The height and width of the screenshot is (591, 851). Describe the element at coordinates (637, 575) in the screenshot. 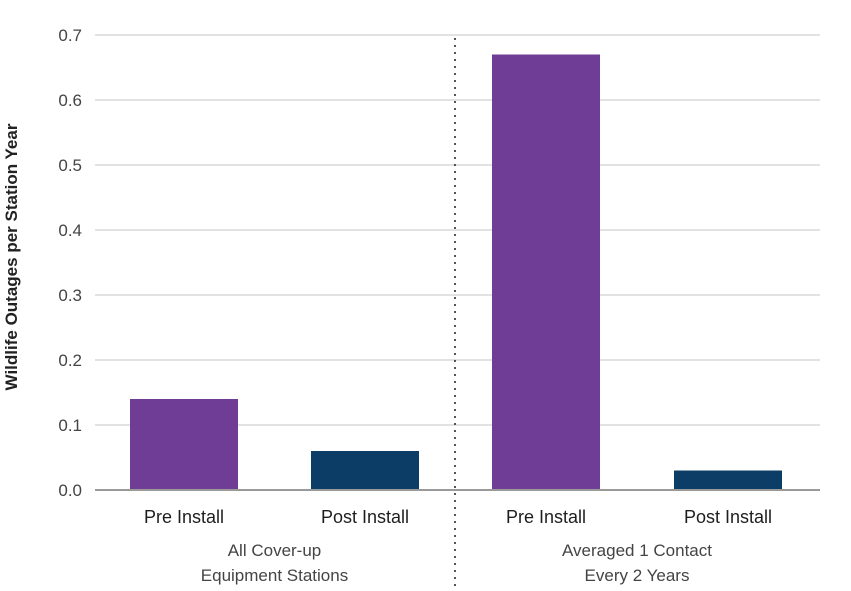

I see `group-label: Every 2 Years` at that location.